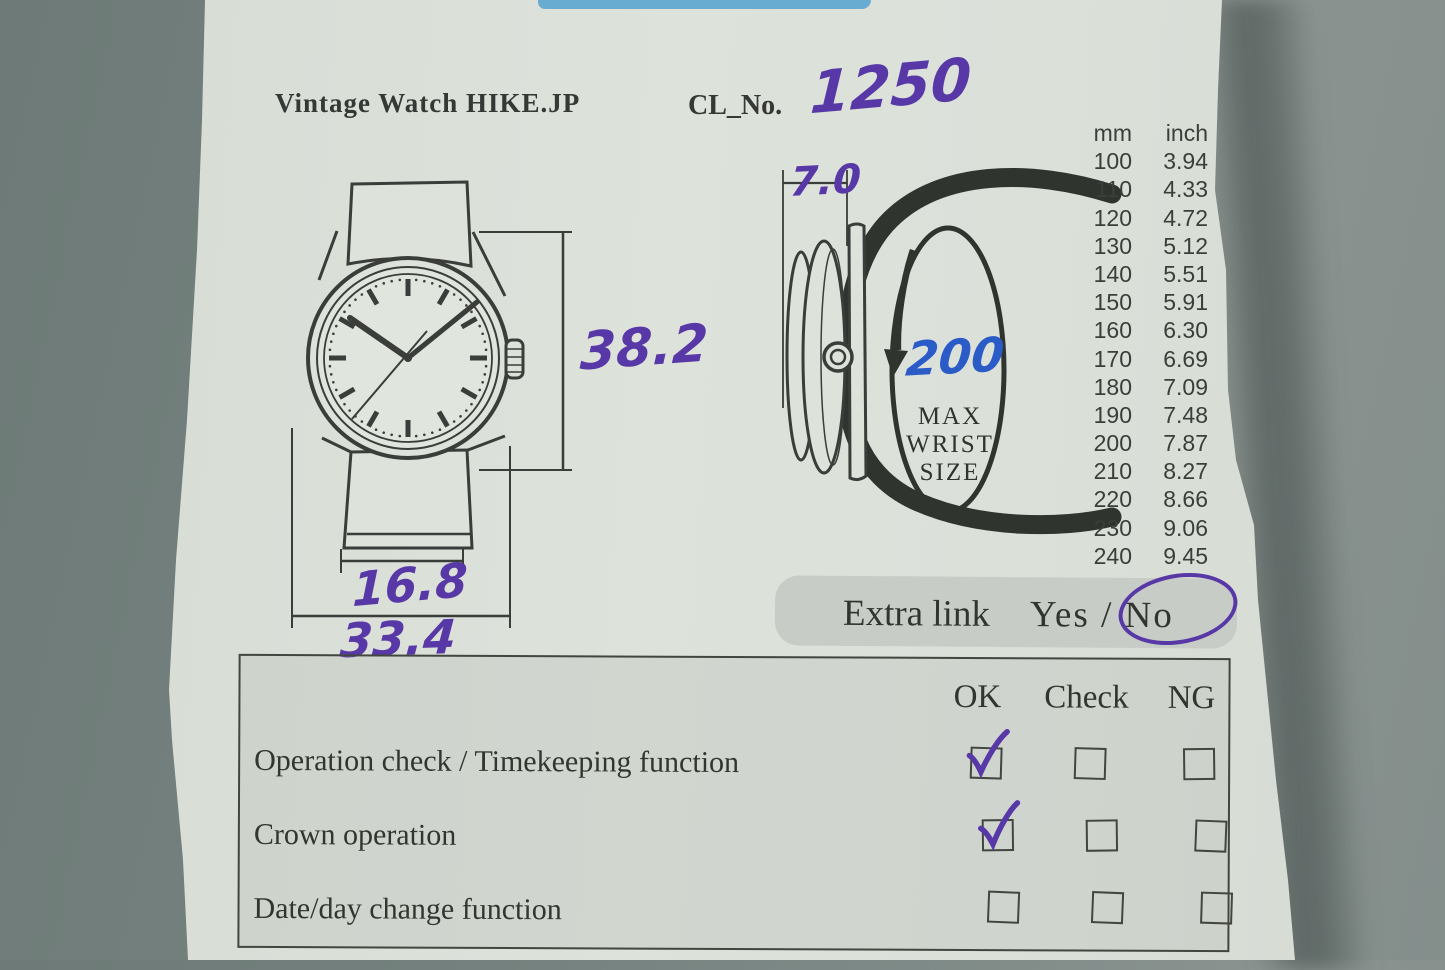 The height and width of the screenshot is (970, 1445). I want to click on brand-title: Vintage Watch HIKE.JP, so click(428, 103).